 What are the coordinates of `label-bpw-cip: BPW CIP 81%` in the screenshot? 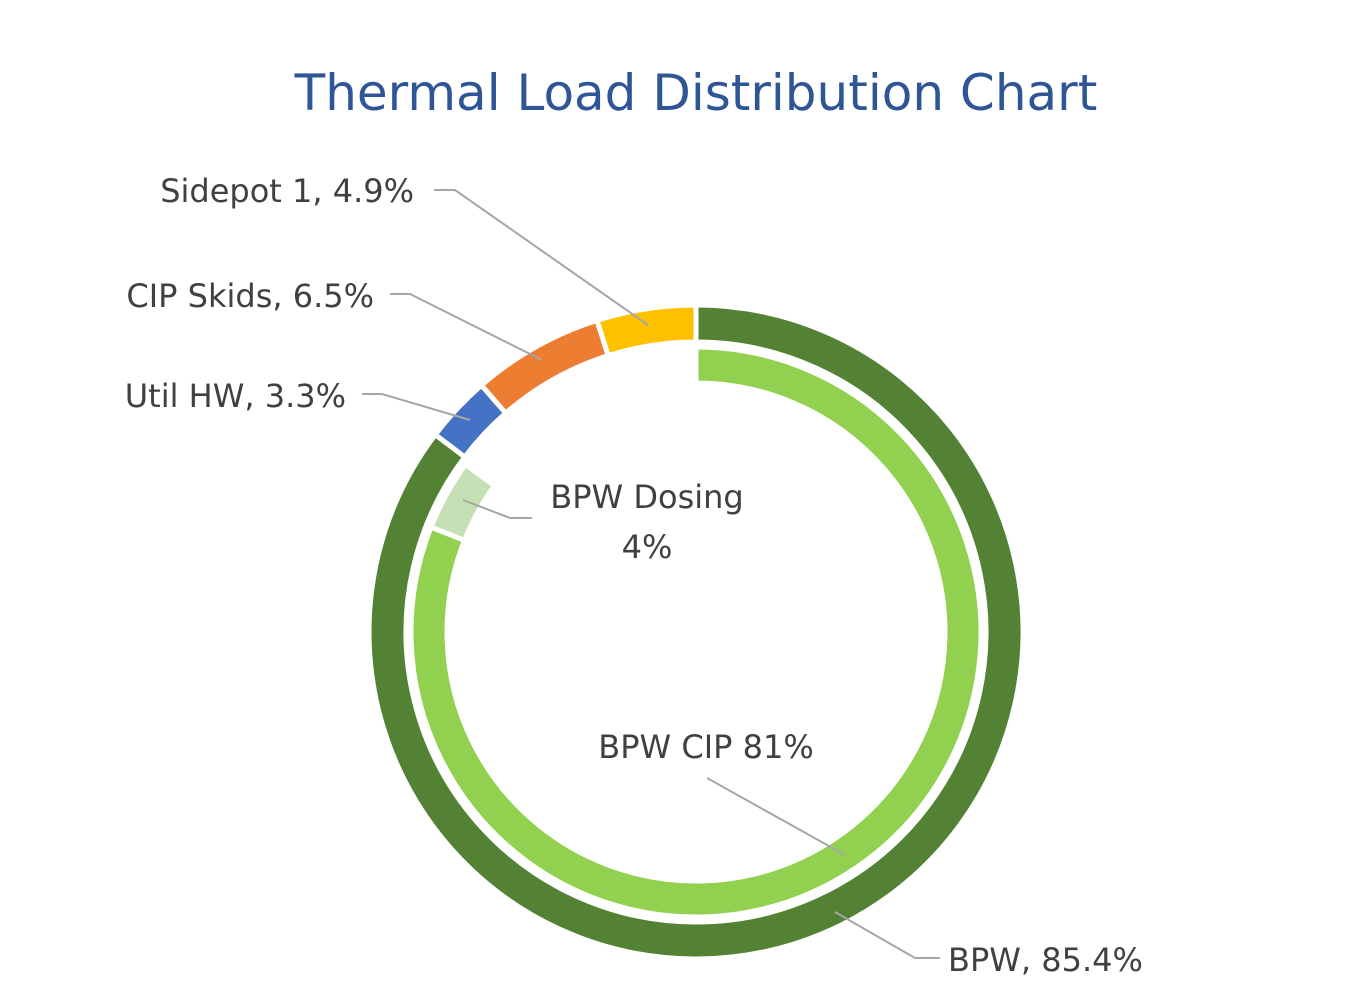 It's located at (705, 747).